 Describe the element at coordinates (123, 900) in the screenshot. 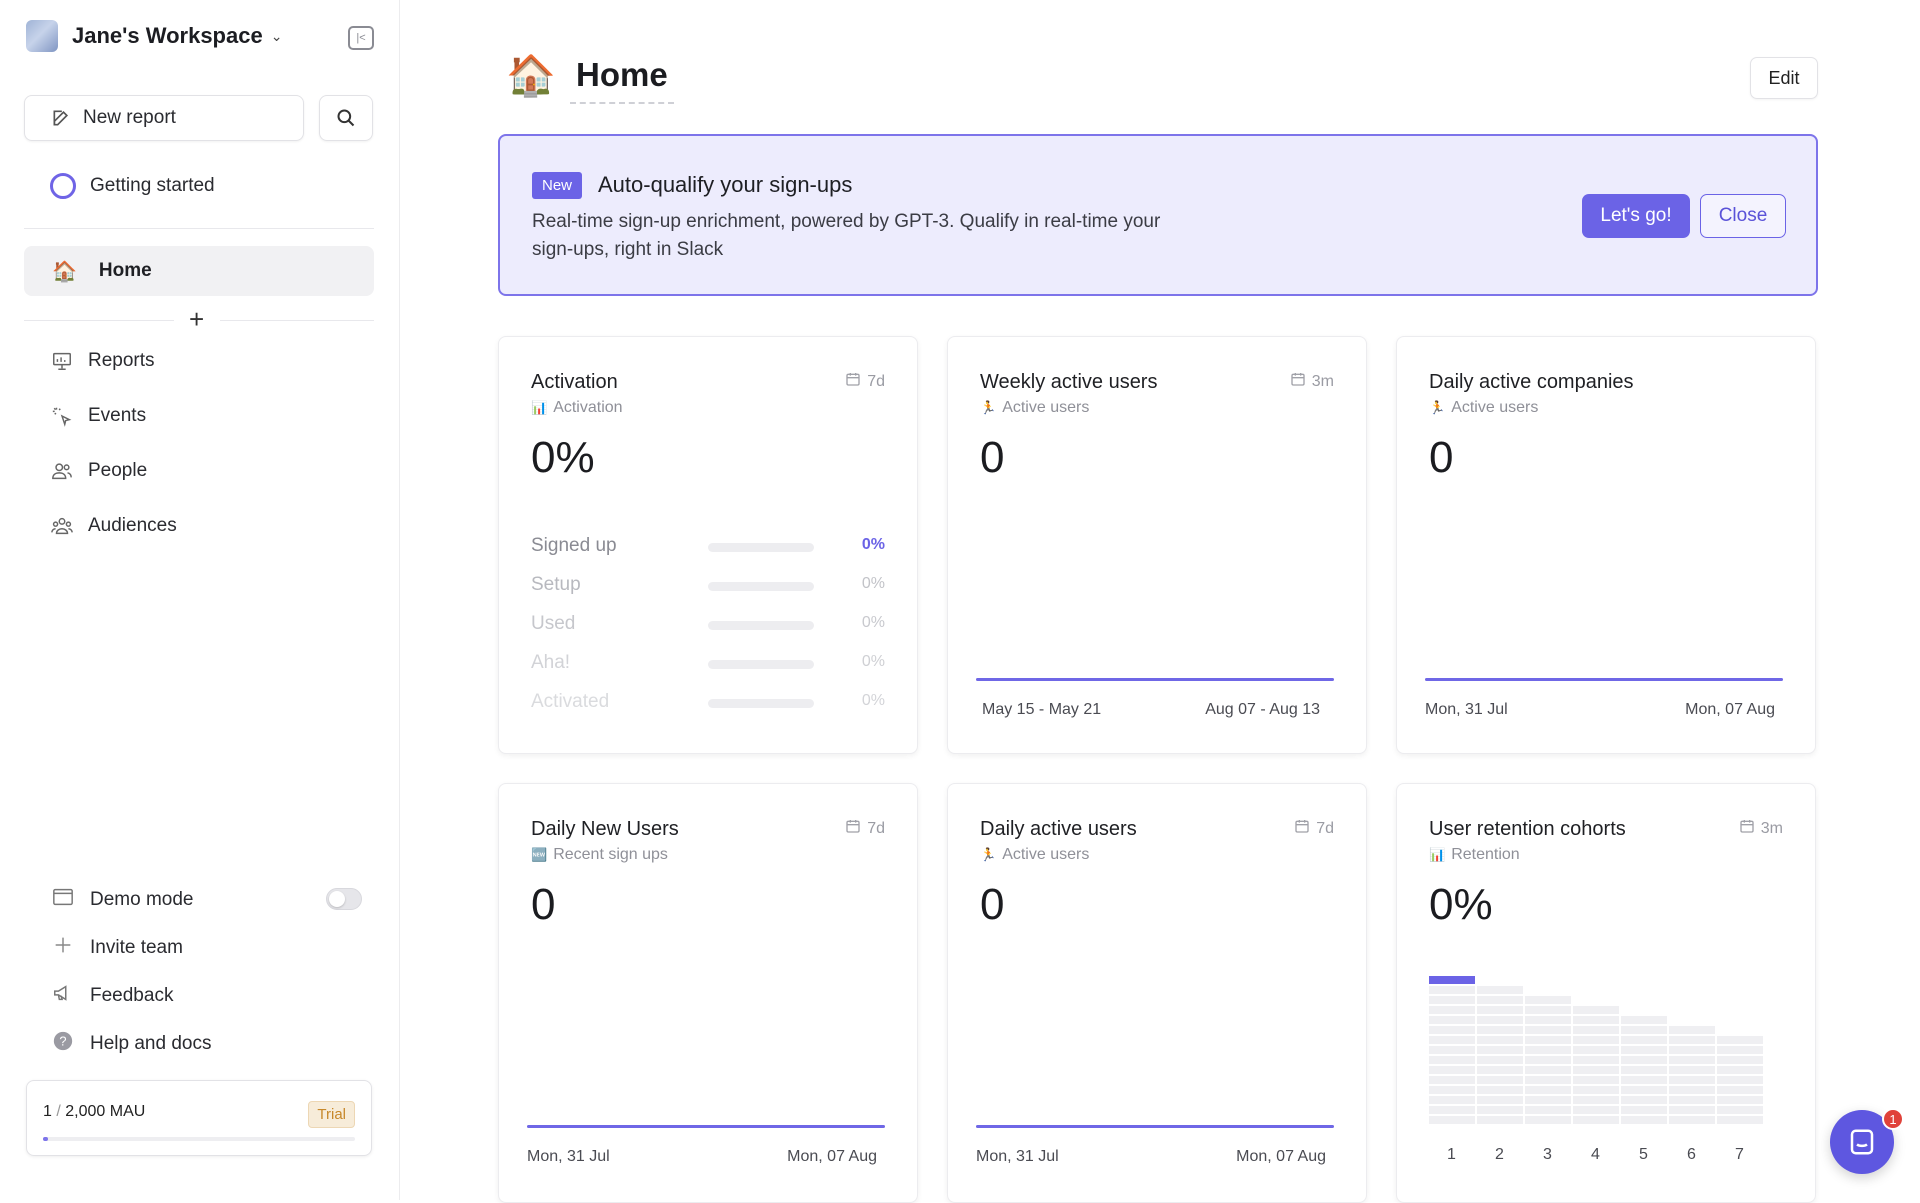

I see `demo-mode-item: Demo mode` at that location.